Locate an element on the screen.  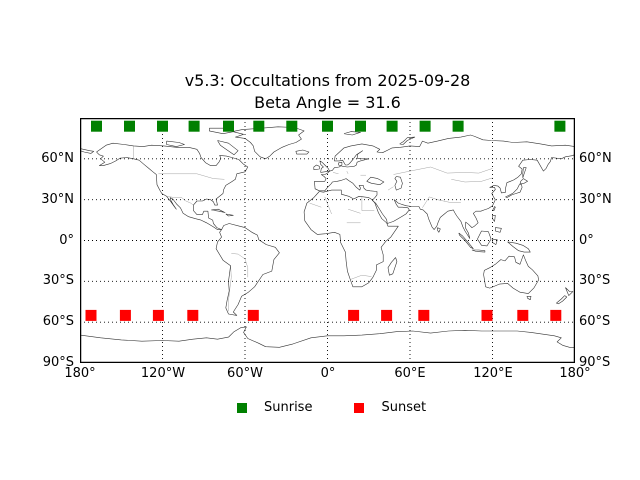
bottom-tick-label: 60°W is located at coordinates (245, 373).